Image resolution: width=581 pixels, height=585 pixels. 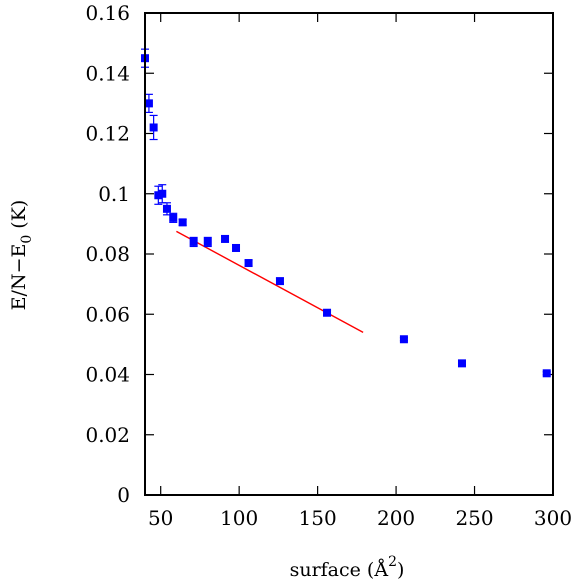 I want to click on fit-line, so click(x=270, y=281).